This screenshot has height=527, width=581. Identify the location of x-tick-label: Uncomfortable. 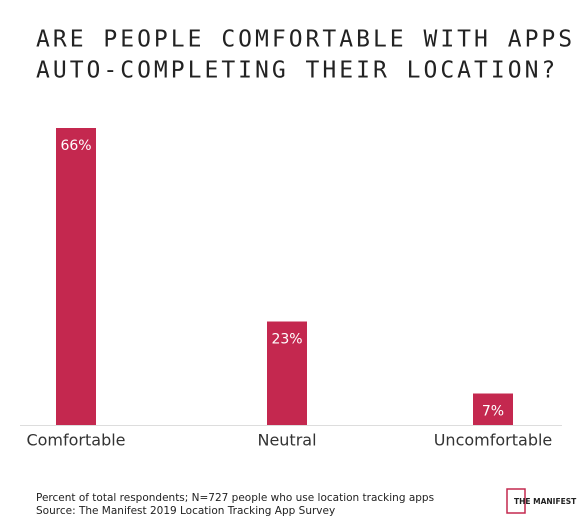
(493, 440).